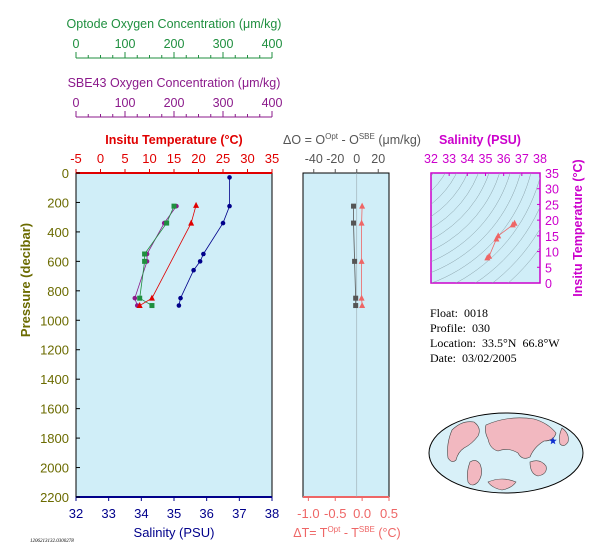 The width and height of the screenshot is (607, 559). I want to click on ts-temperature-tick-label: 10, so click(552, 253).